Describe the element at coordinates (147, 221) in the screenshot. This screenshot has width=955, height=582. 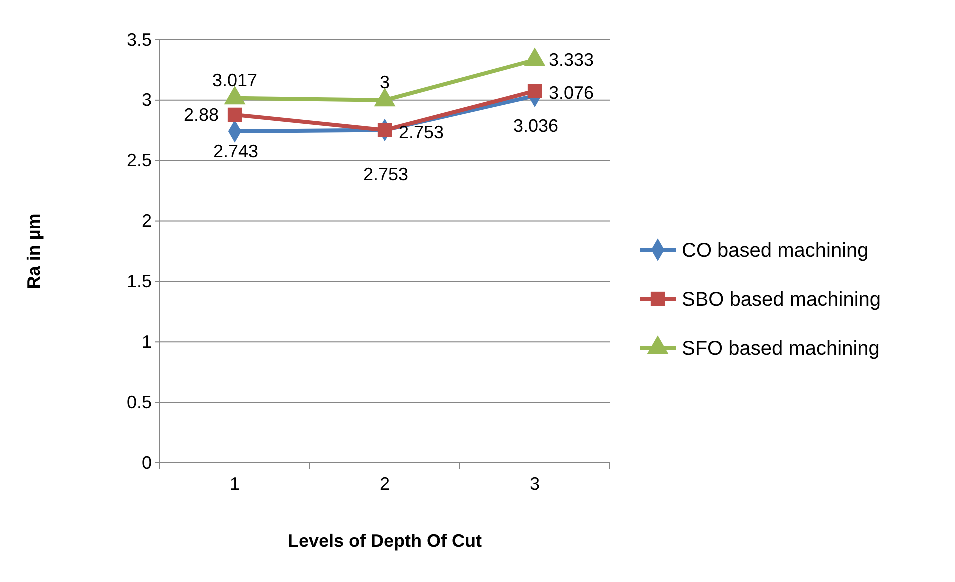
I see `y-tick-label: 2` at that location.